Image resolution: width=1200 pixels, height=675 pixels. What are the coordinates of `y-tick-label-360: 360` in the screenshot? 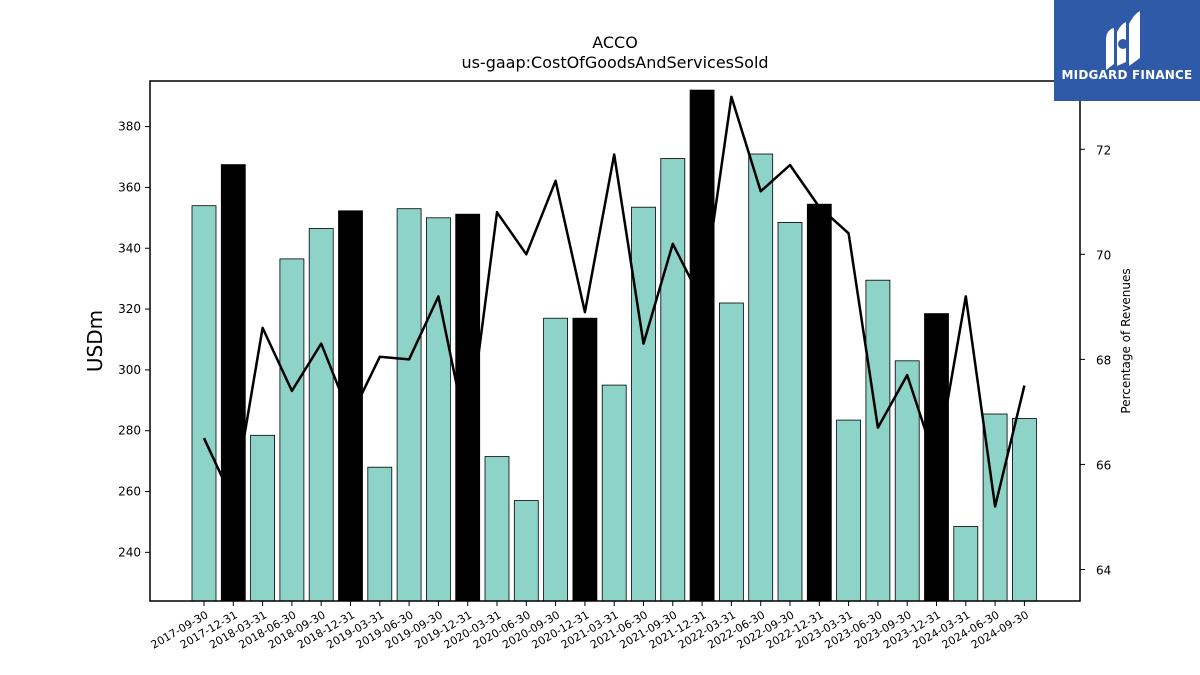 It's located at (129, 187).